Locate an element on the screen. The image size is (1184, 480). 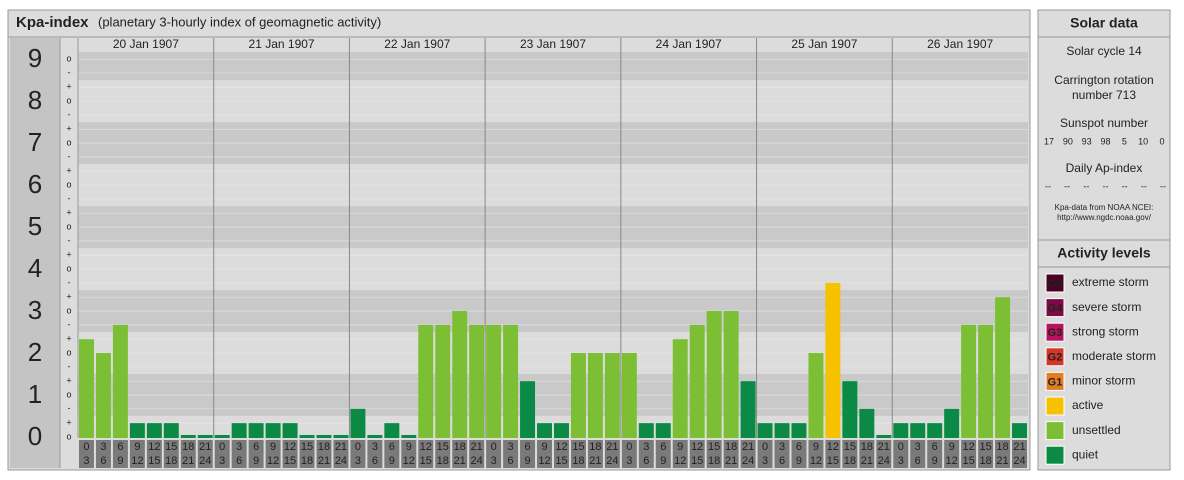
legend-code: G4 is located at coordinates (1056, 309).